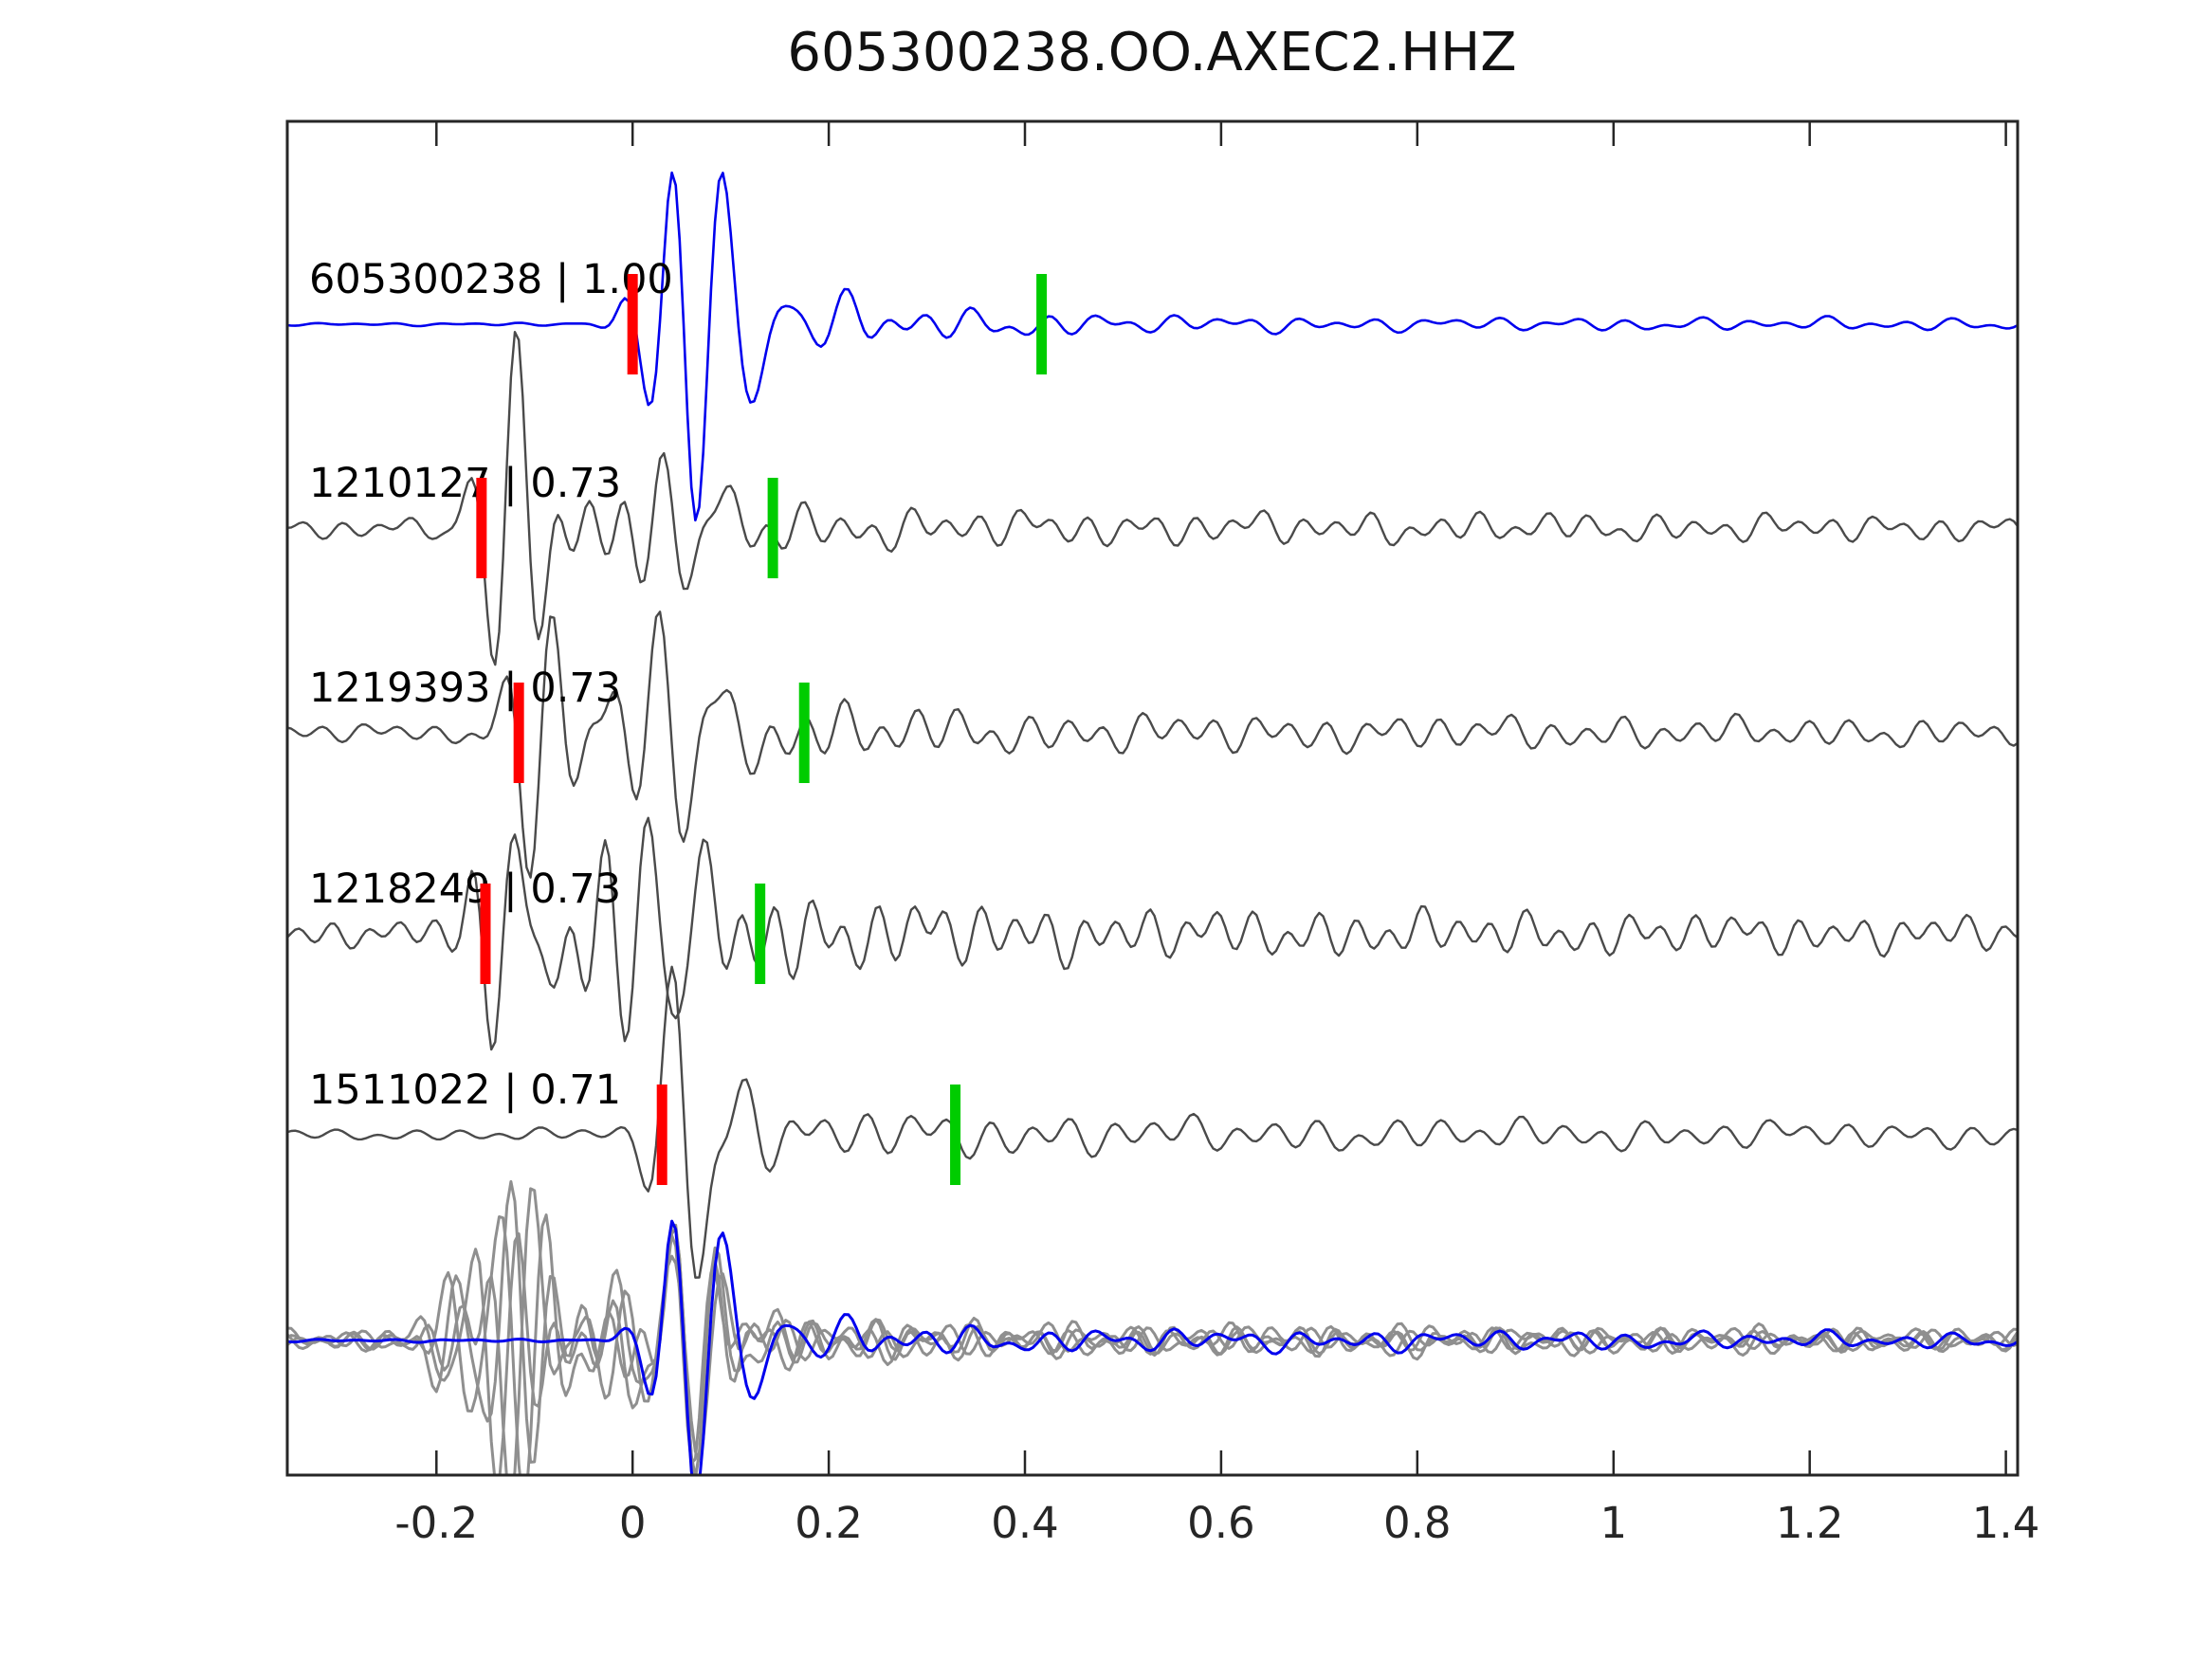  Describe the element at coordinates (465, 889) in the screenshot. I see `trace-label-1218249: 1218249 | 0.73` at that location.